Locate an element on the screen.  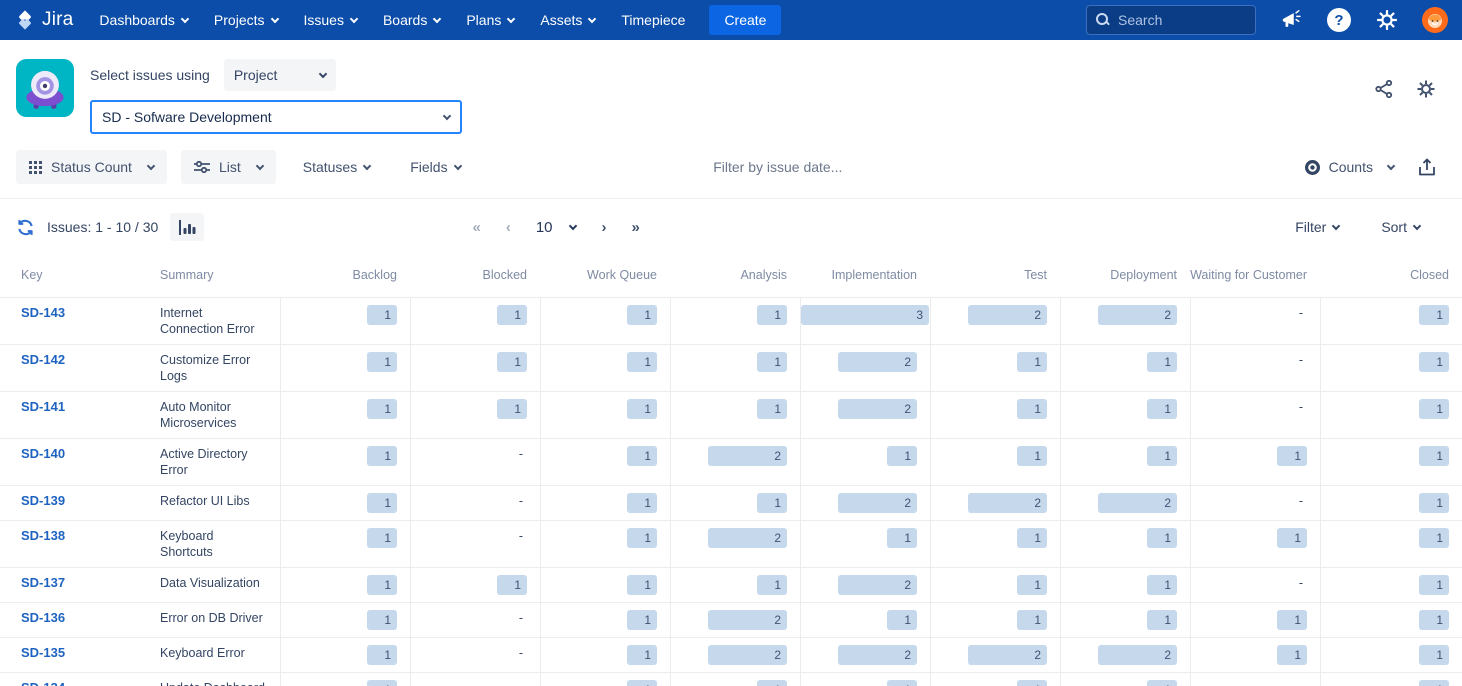
jira-logo: Jira is located at coordinates (43, 20).